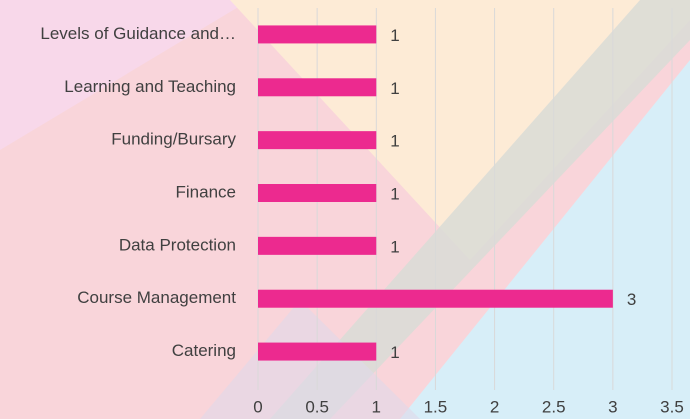  I want to click on y-tick-label: Course Management, so click(156, 297).